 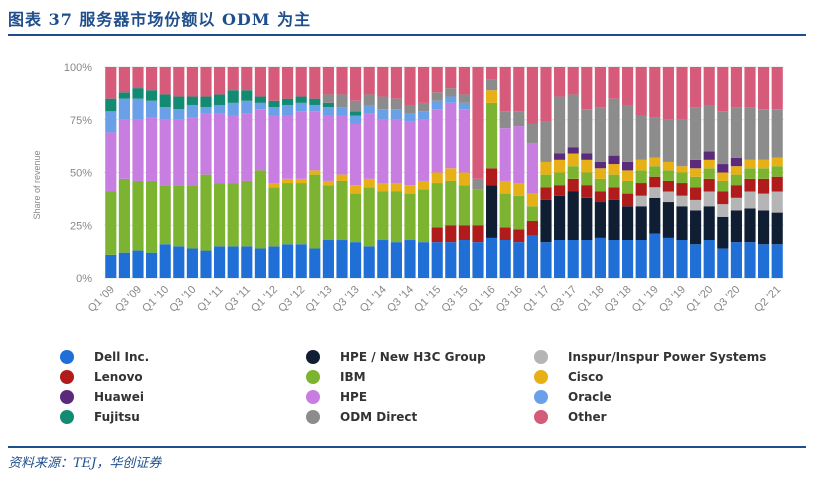 I want to click on legend-item: Fujitsu, so click(x=100, y=417).